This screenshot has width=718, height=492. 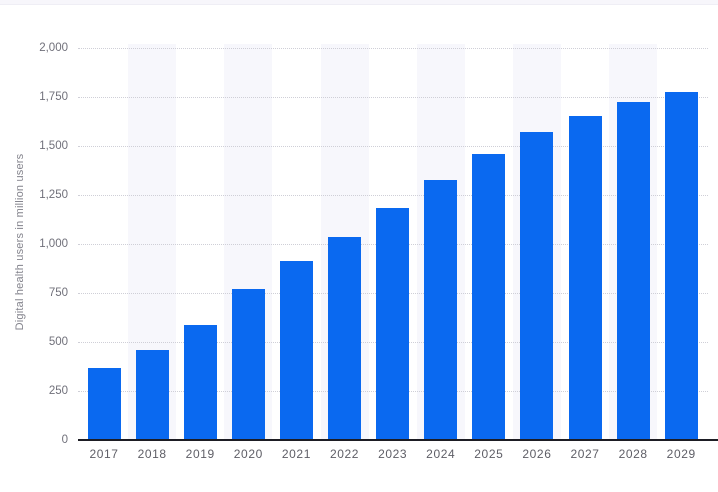 What do you see at coordinates (64, 440) in the screenshot?
I see `y-tick-label-0: 0` at bounding box center [64, 440].